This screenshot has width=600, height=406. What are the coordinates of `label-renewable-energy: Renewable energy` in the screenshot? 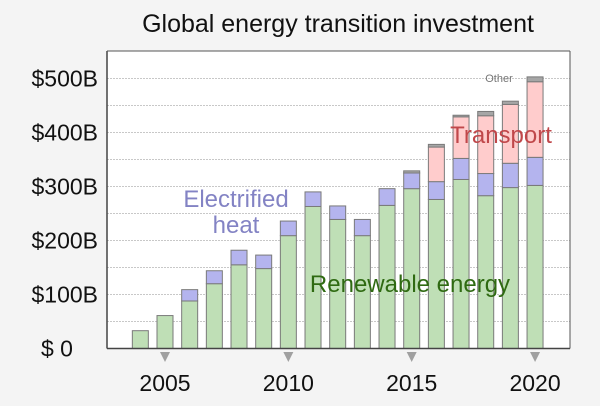 It's located at (410, 284).